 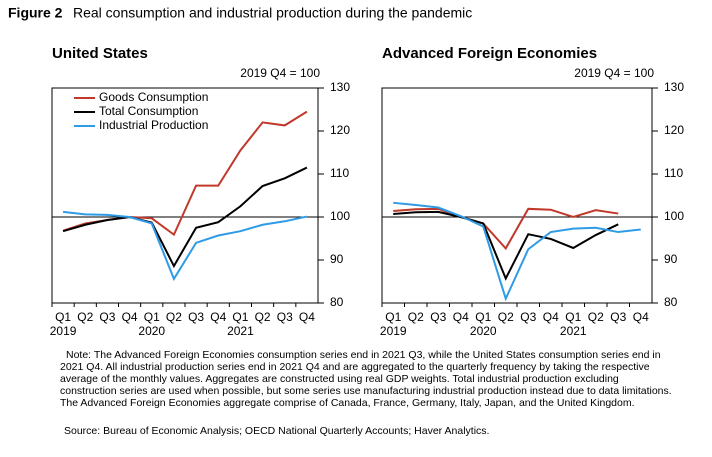 What do you see at coordinates (153, 97) in the screenshot?
I see `legend-label: Goods Consumption` at bounding box center [153, 97].